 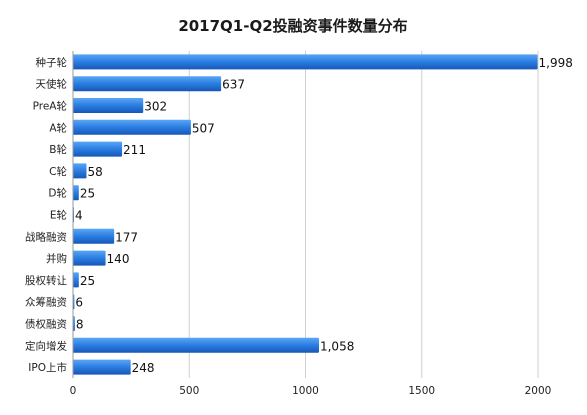 I want to click on category-label: 股权转让, so click(x=46, y=280).